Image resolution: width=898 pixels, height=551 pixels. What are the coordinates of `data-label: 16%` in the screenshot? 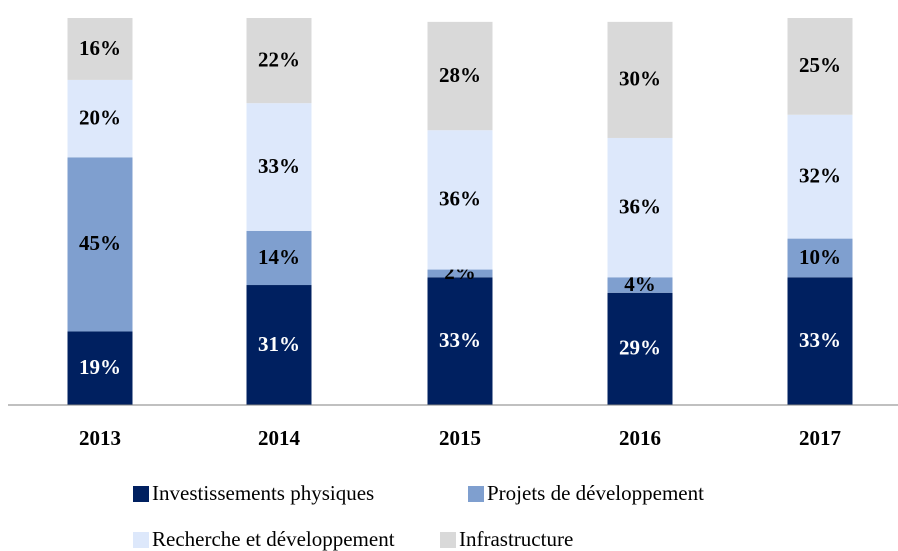 It's located at (100, 48).